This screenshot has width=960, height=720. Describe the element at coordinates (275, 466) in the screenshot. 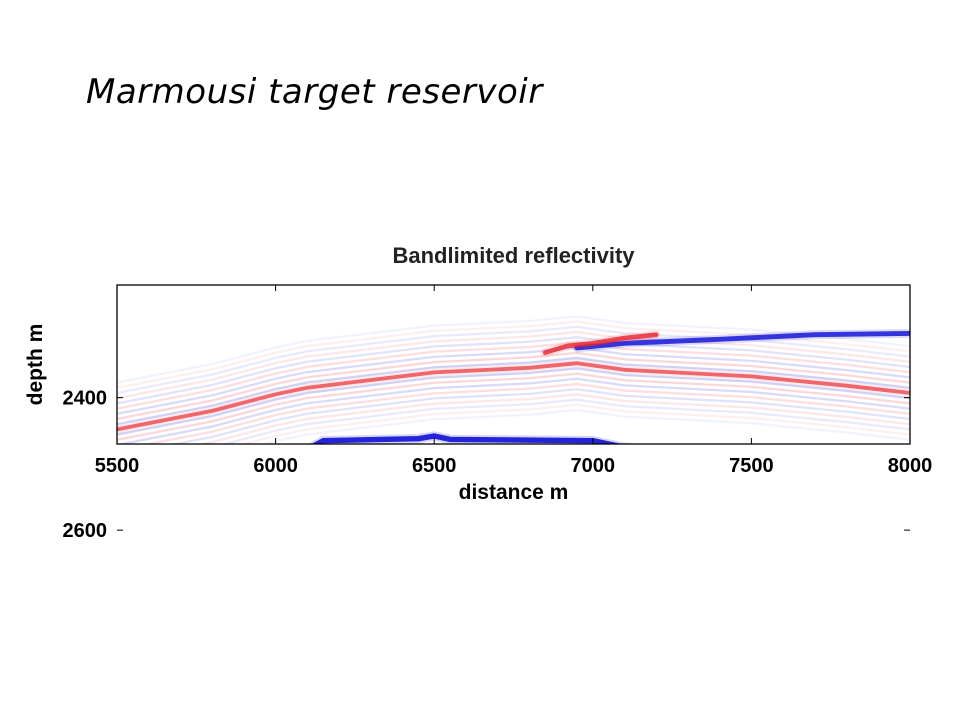

I see `x-tick-label: 6000` at that location.